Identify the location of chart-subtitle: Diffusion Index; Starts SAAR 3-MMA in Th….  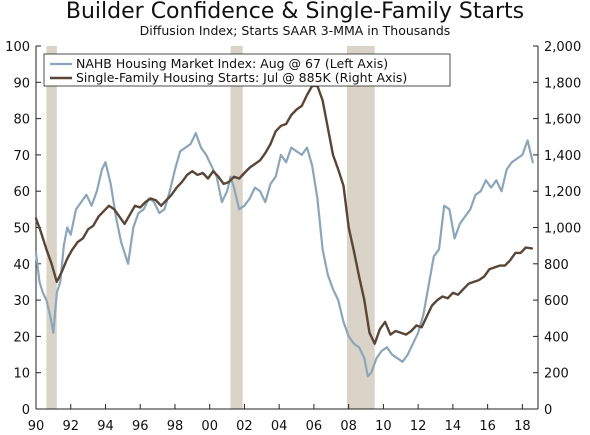
(295, 30).